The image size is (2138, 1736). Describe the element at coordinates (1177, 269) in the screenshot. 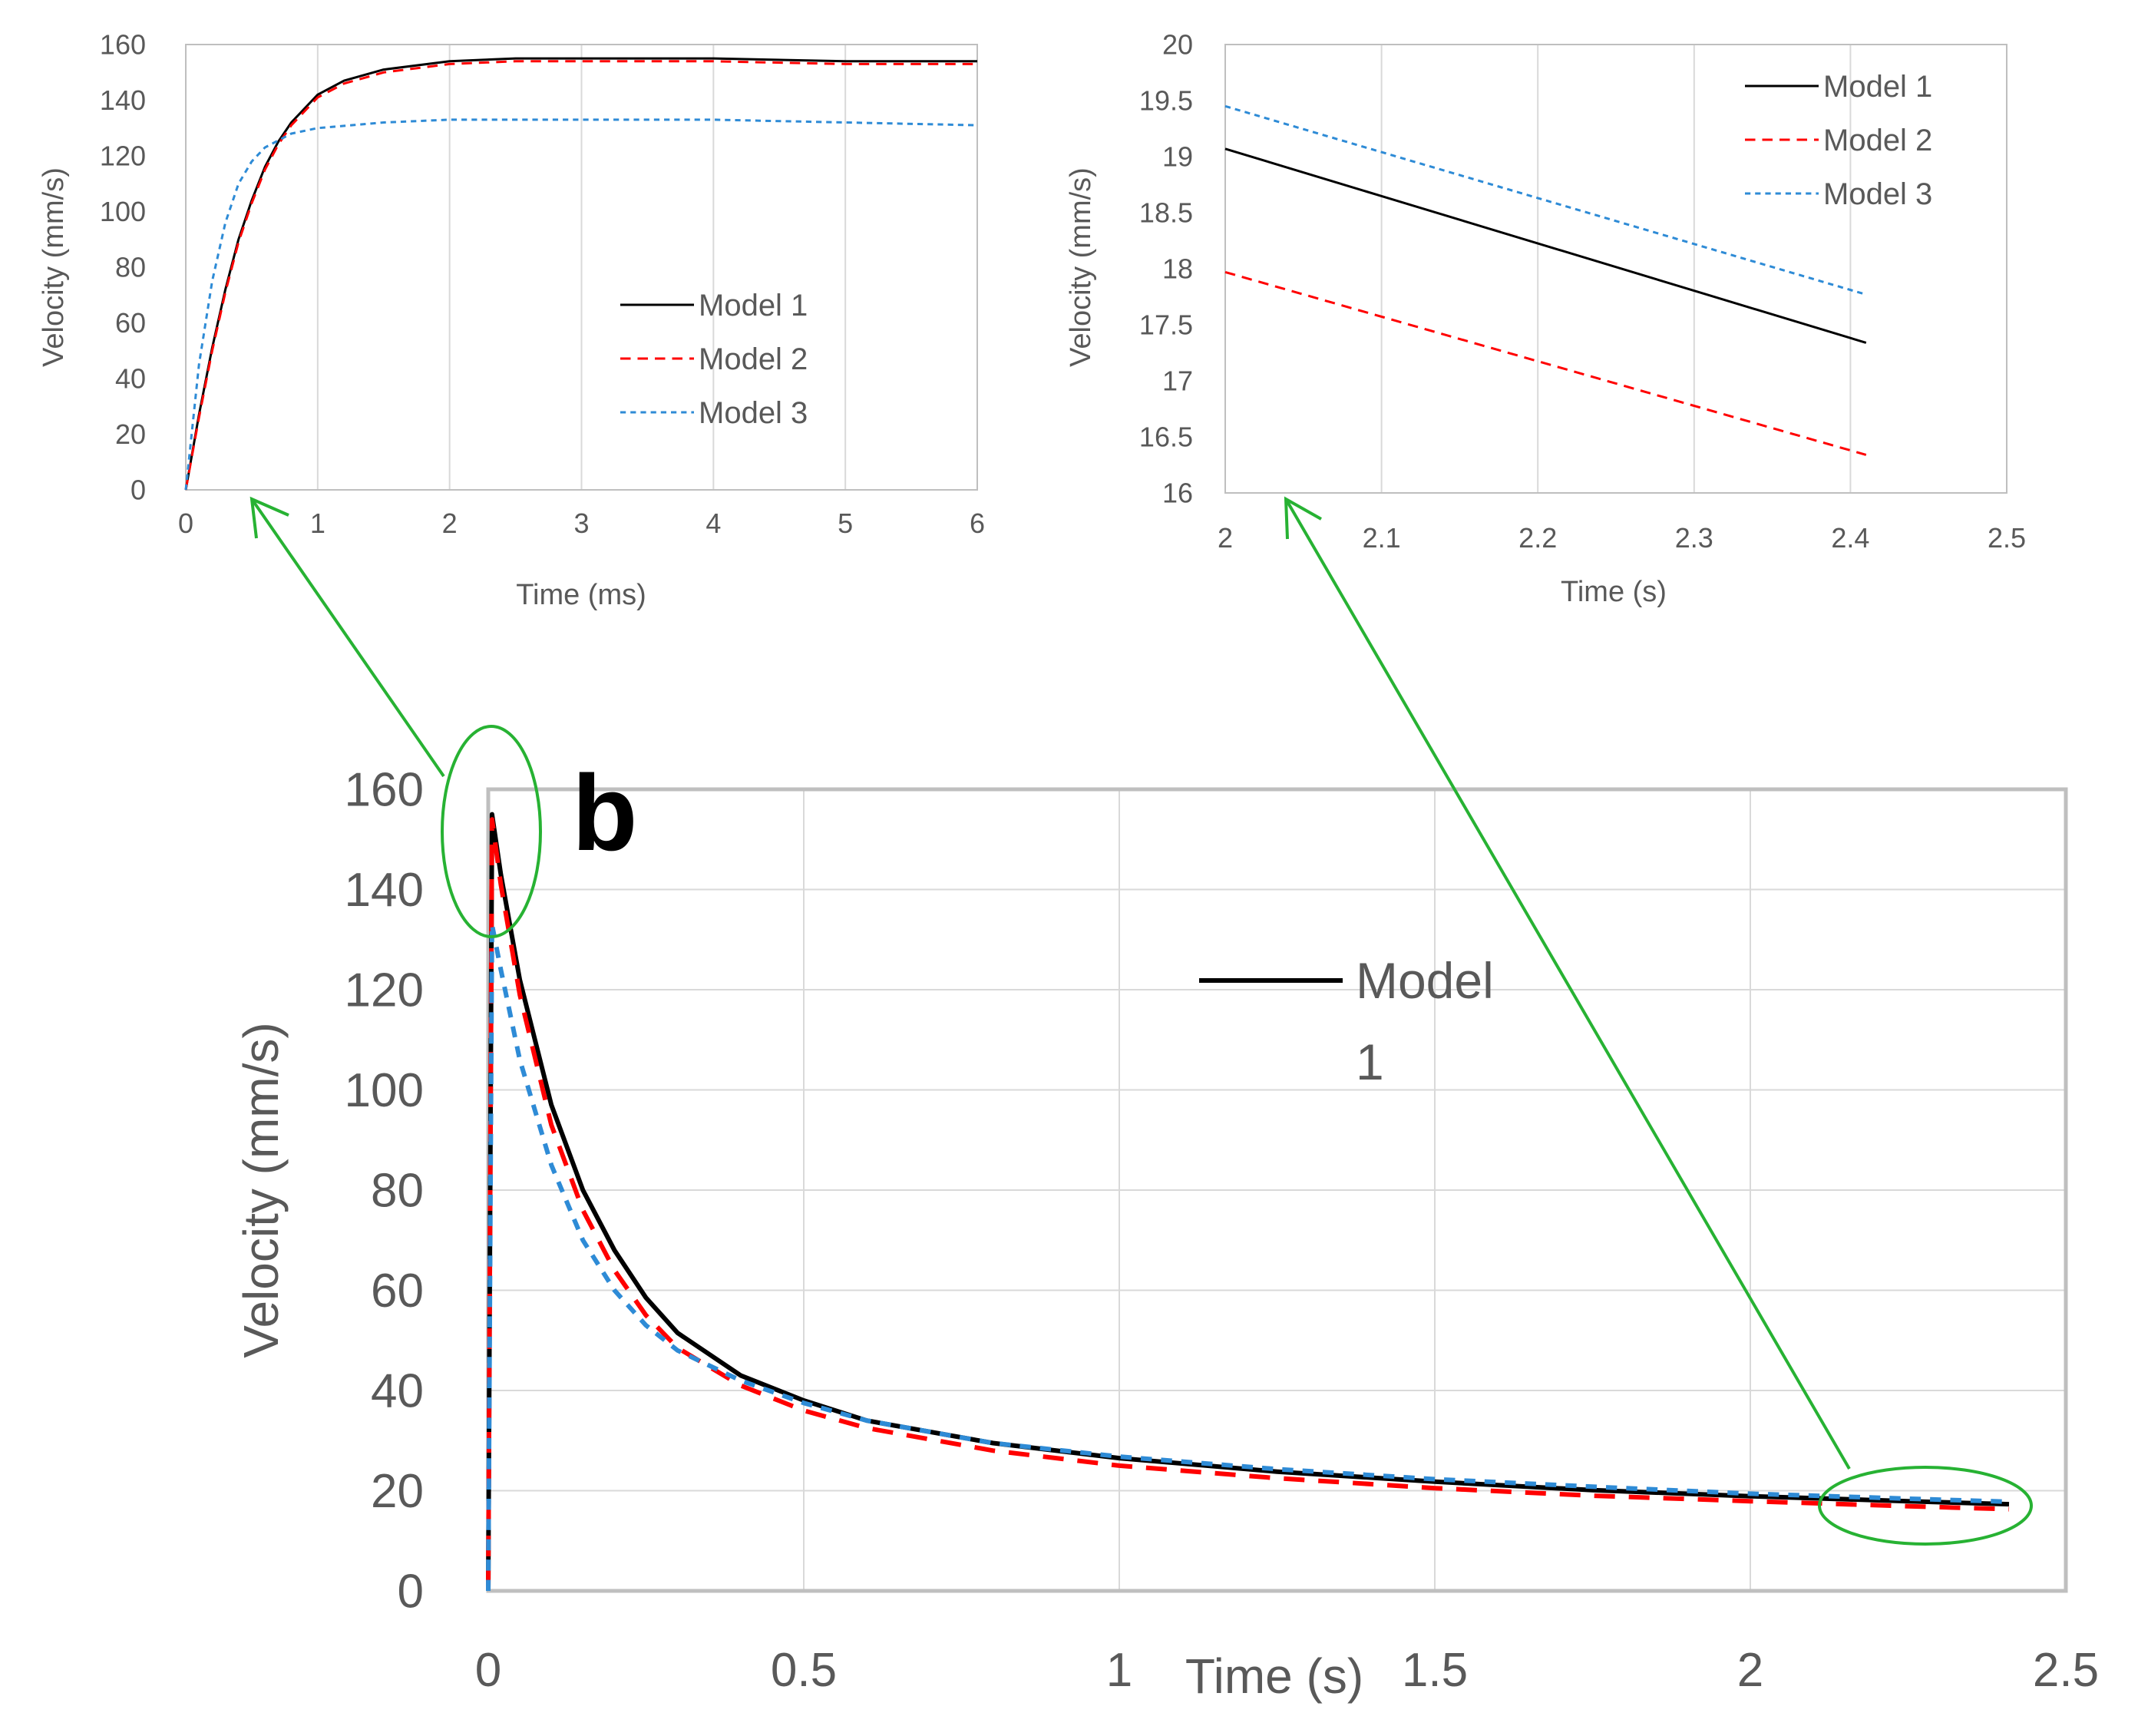

I see `y-tick-label: 18` at that location.